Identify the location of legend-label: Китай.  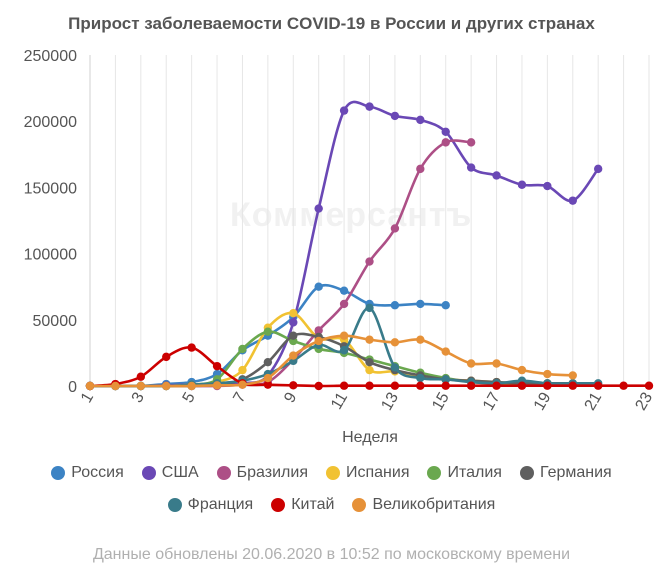
(313, 504).